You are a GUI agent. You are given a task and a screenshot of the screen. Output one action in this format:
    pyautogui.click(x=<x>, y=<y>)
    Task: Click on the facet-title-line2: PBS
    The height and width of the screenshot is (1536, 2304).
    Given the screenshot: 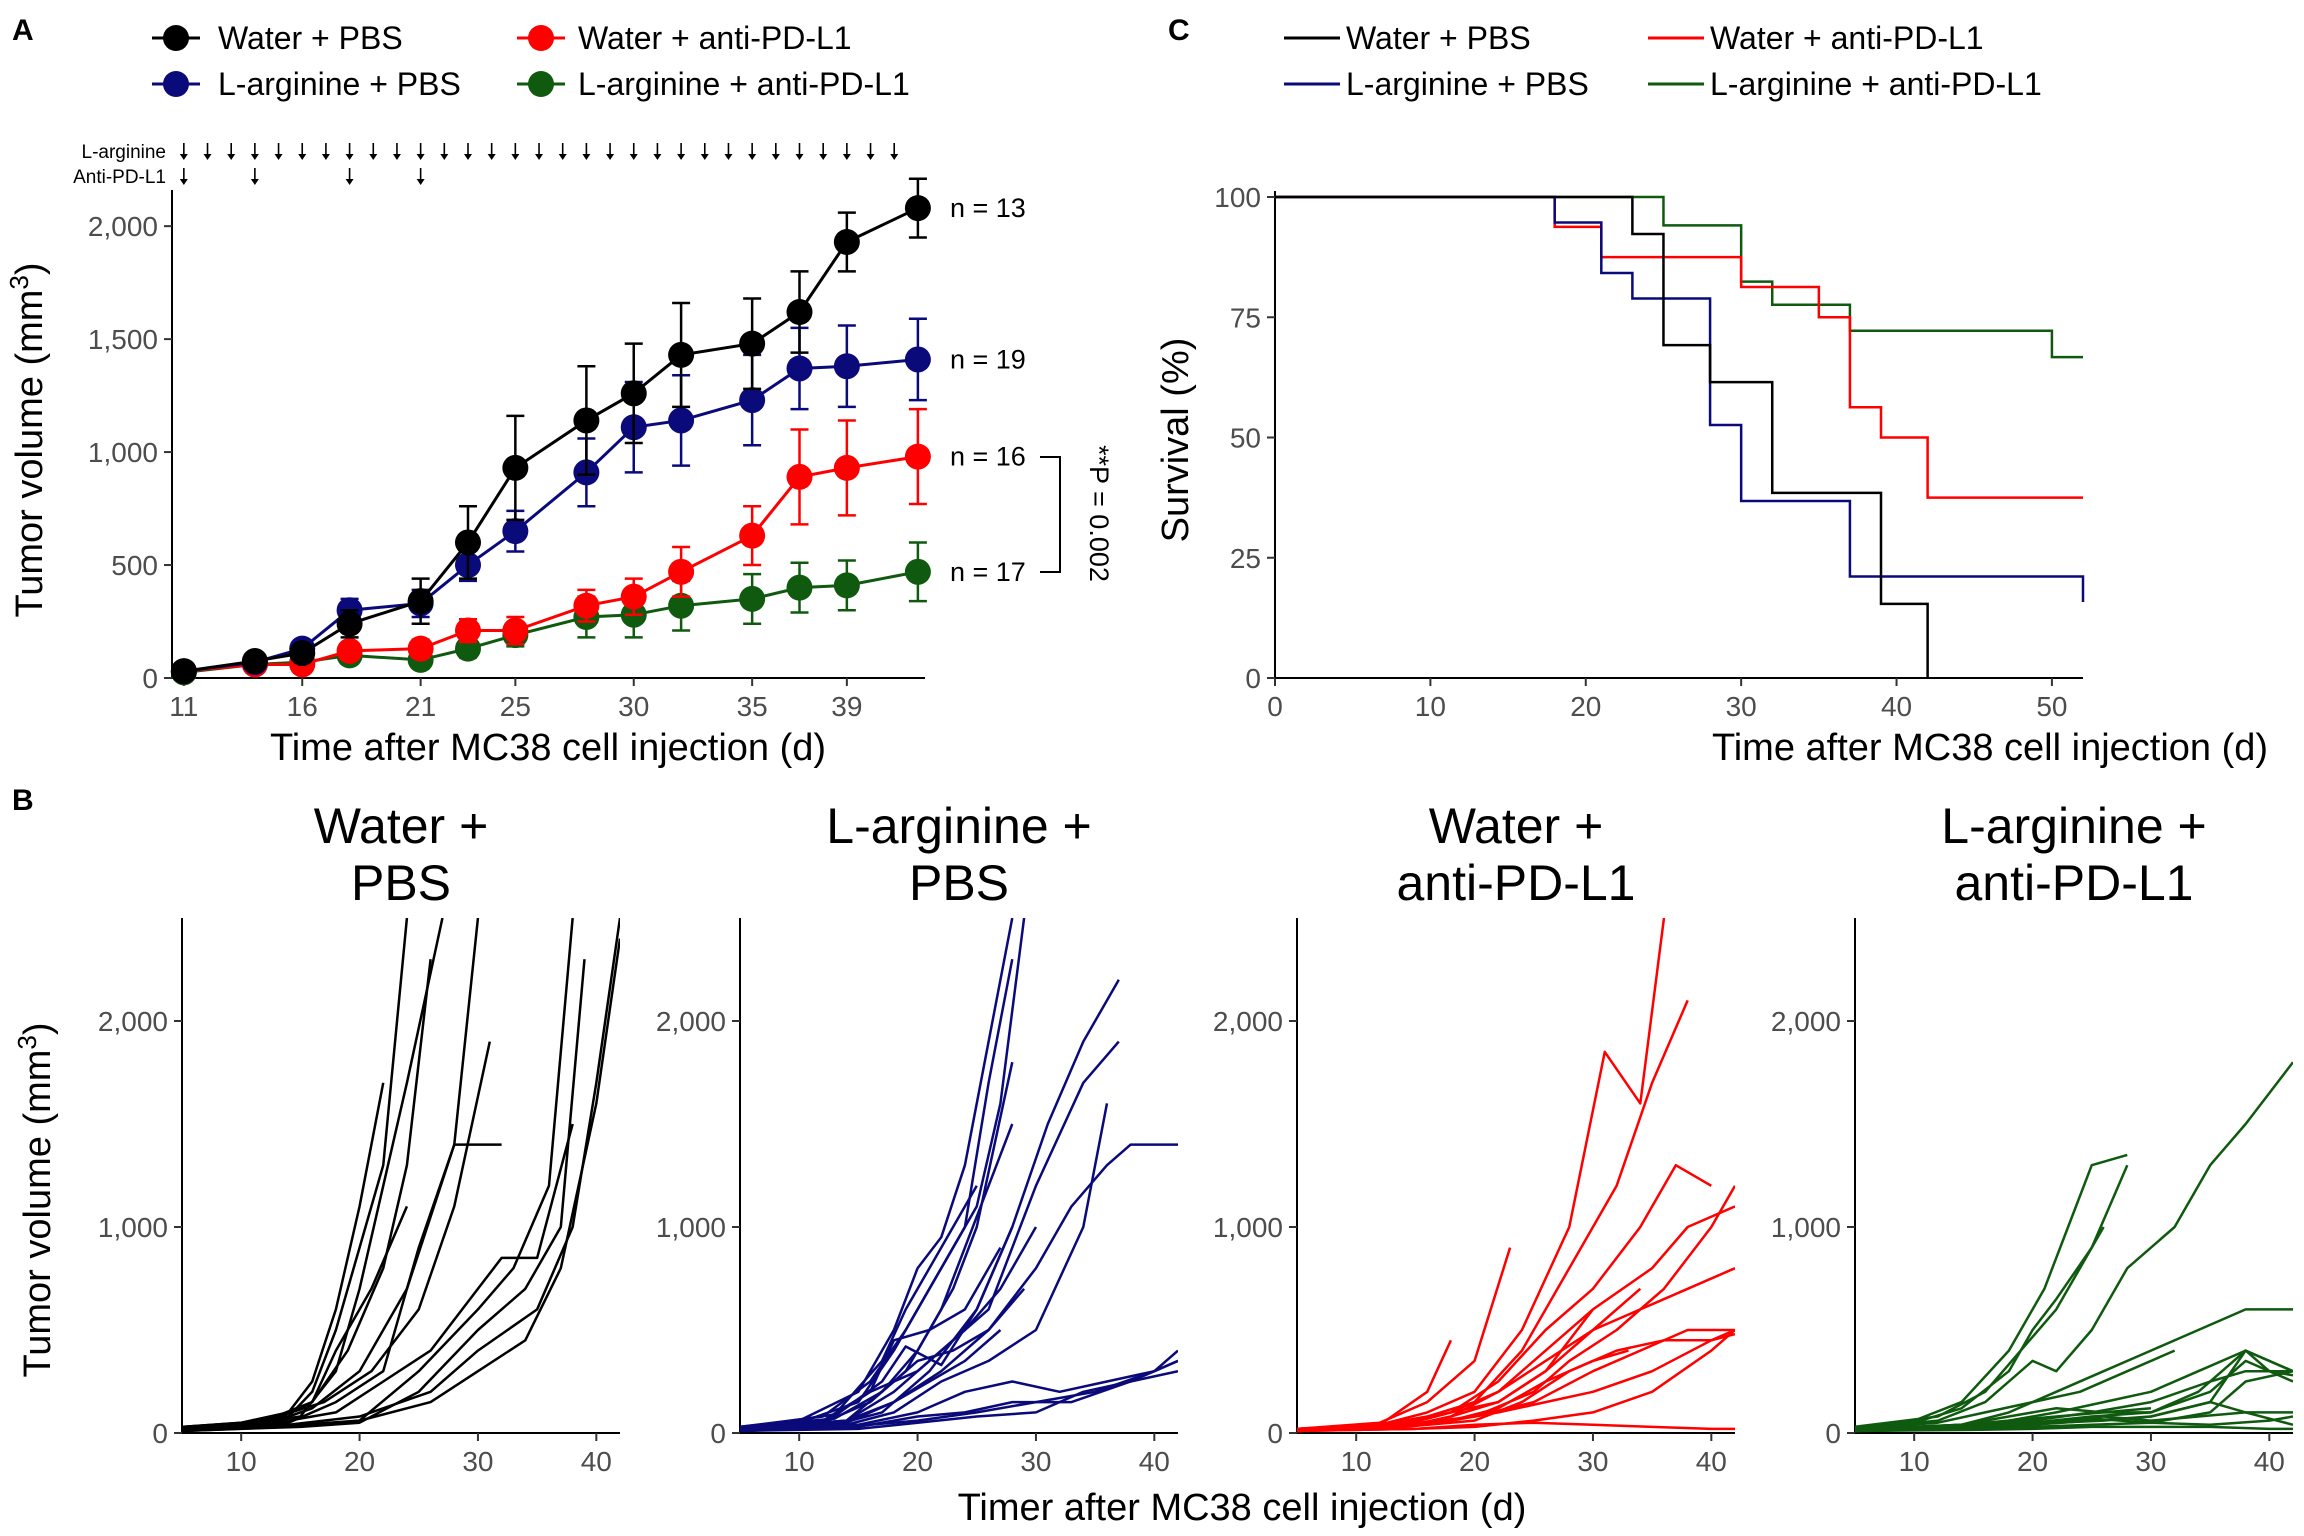 What is the action you would take?
    pyautogui.click(x=959, y=883)
    